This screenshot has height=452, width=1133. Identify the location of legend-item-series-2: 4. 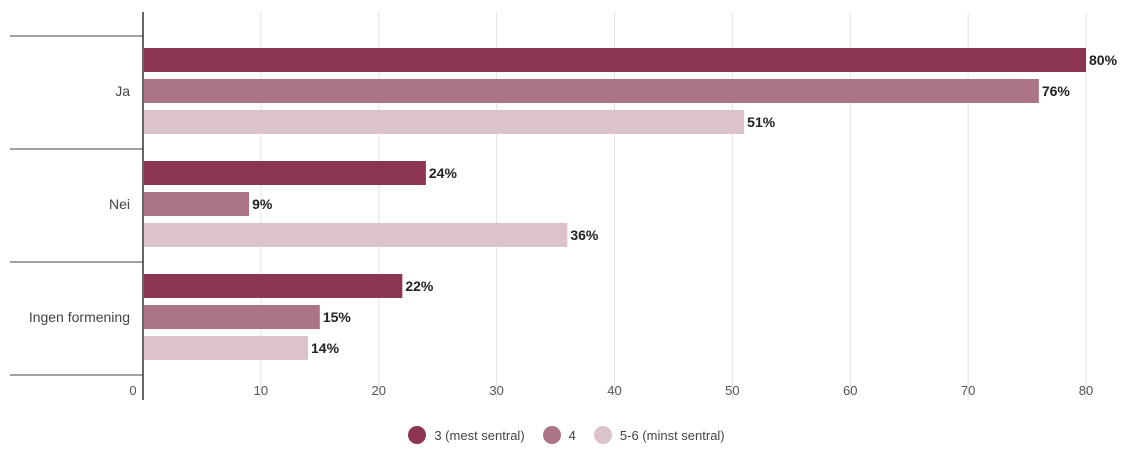
(559, 435).